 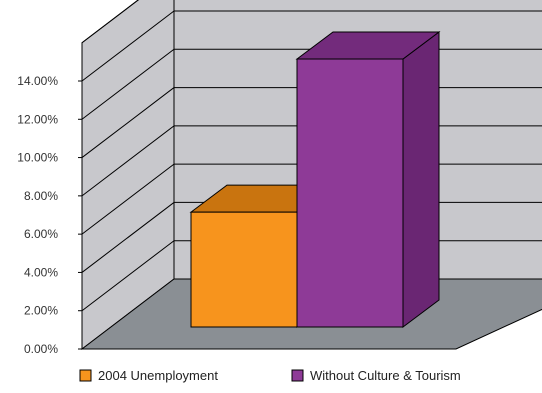 What do you see at coordinates (41, 349) in the screenshot?
I see `y-tick-label: 0.00%` at bounding box center [41, 349].